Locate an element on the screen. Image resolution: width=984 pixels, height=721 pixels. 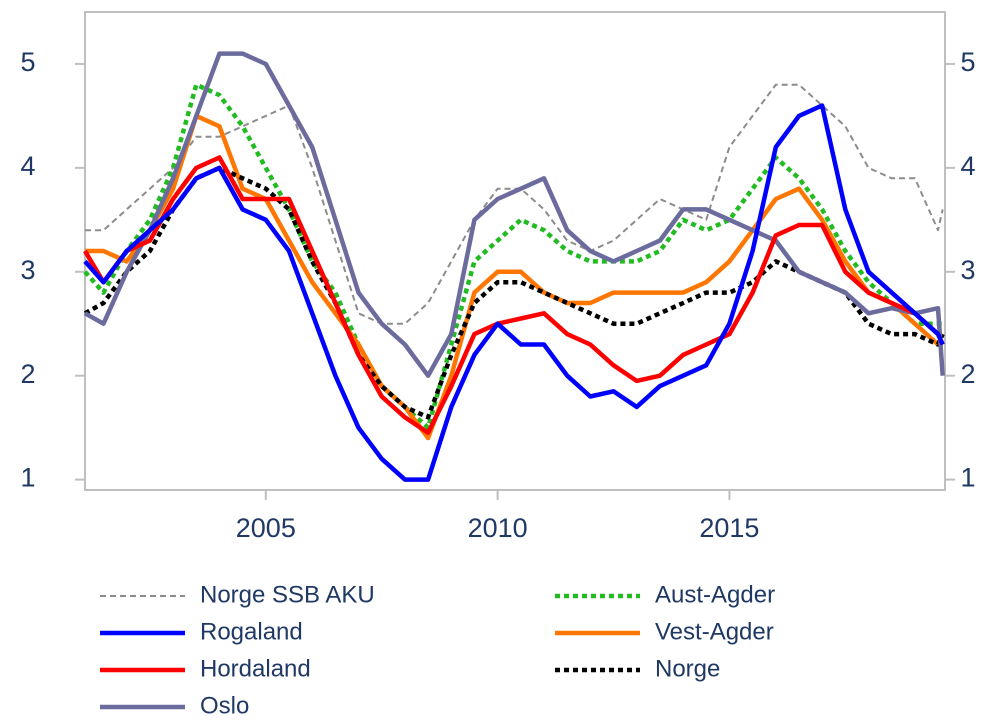
x-tick-label: 2015 is located at coordinates (729, 528).